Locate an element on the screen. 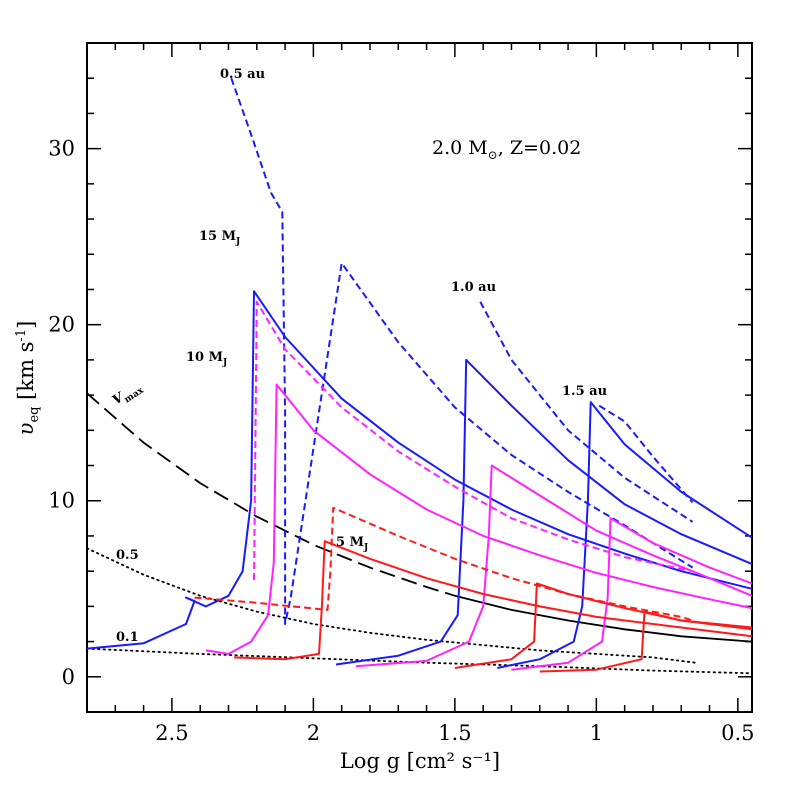 This screenshot has width=797, height=797. annotation-rot-01: 0.1 is located at coordinates (127, 637).